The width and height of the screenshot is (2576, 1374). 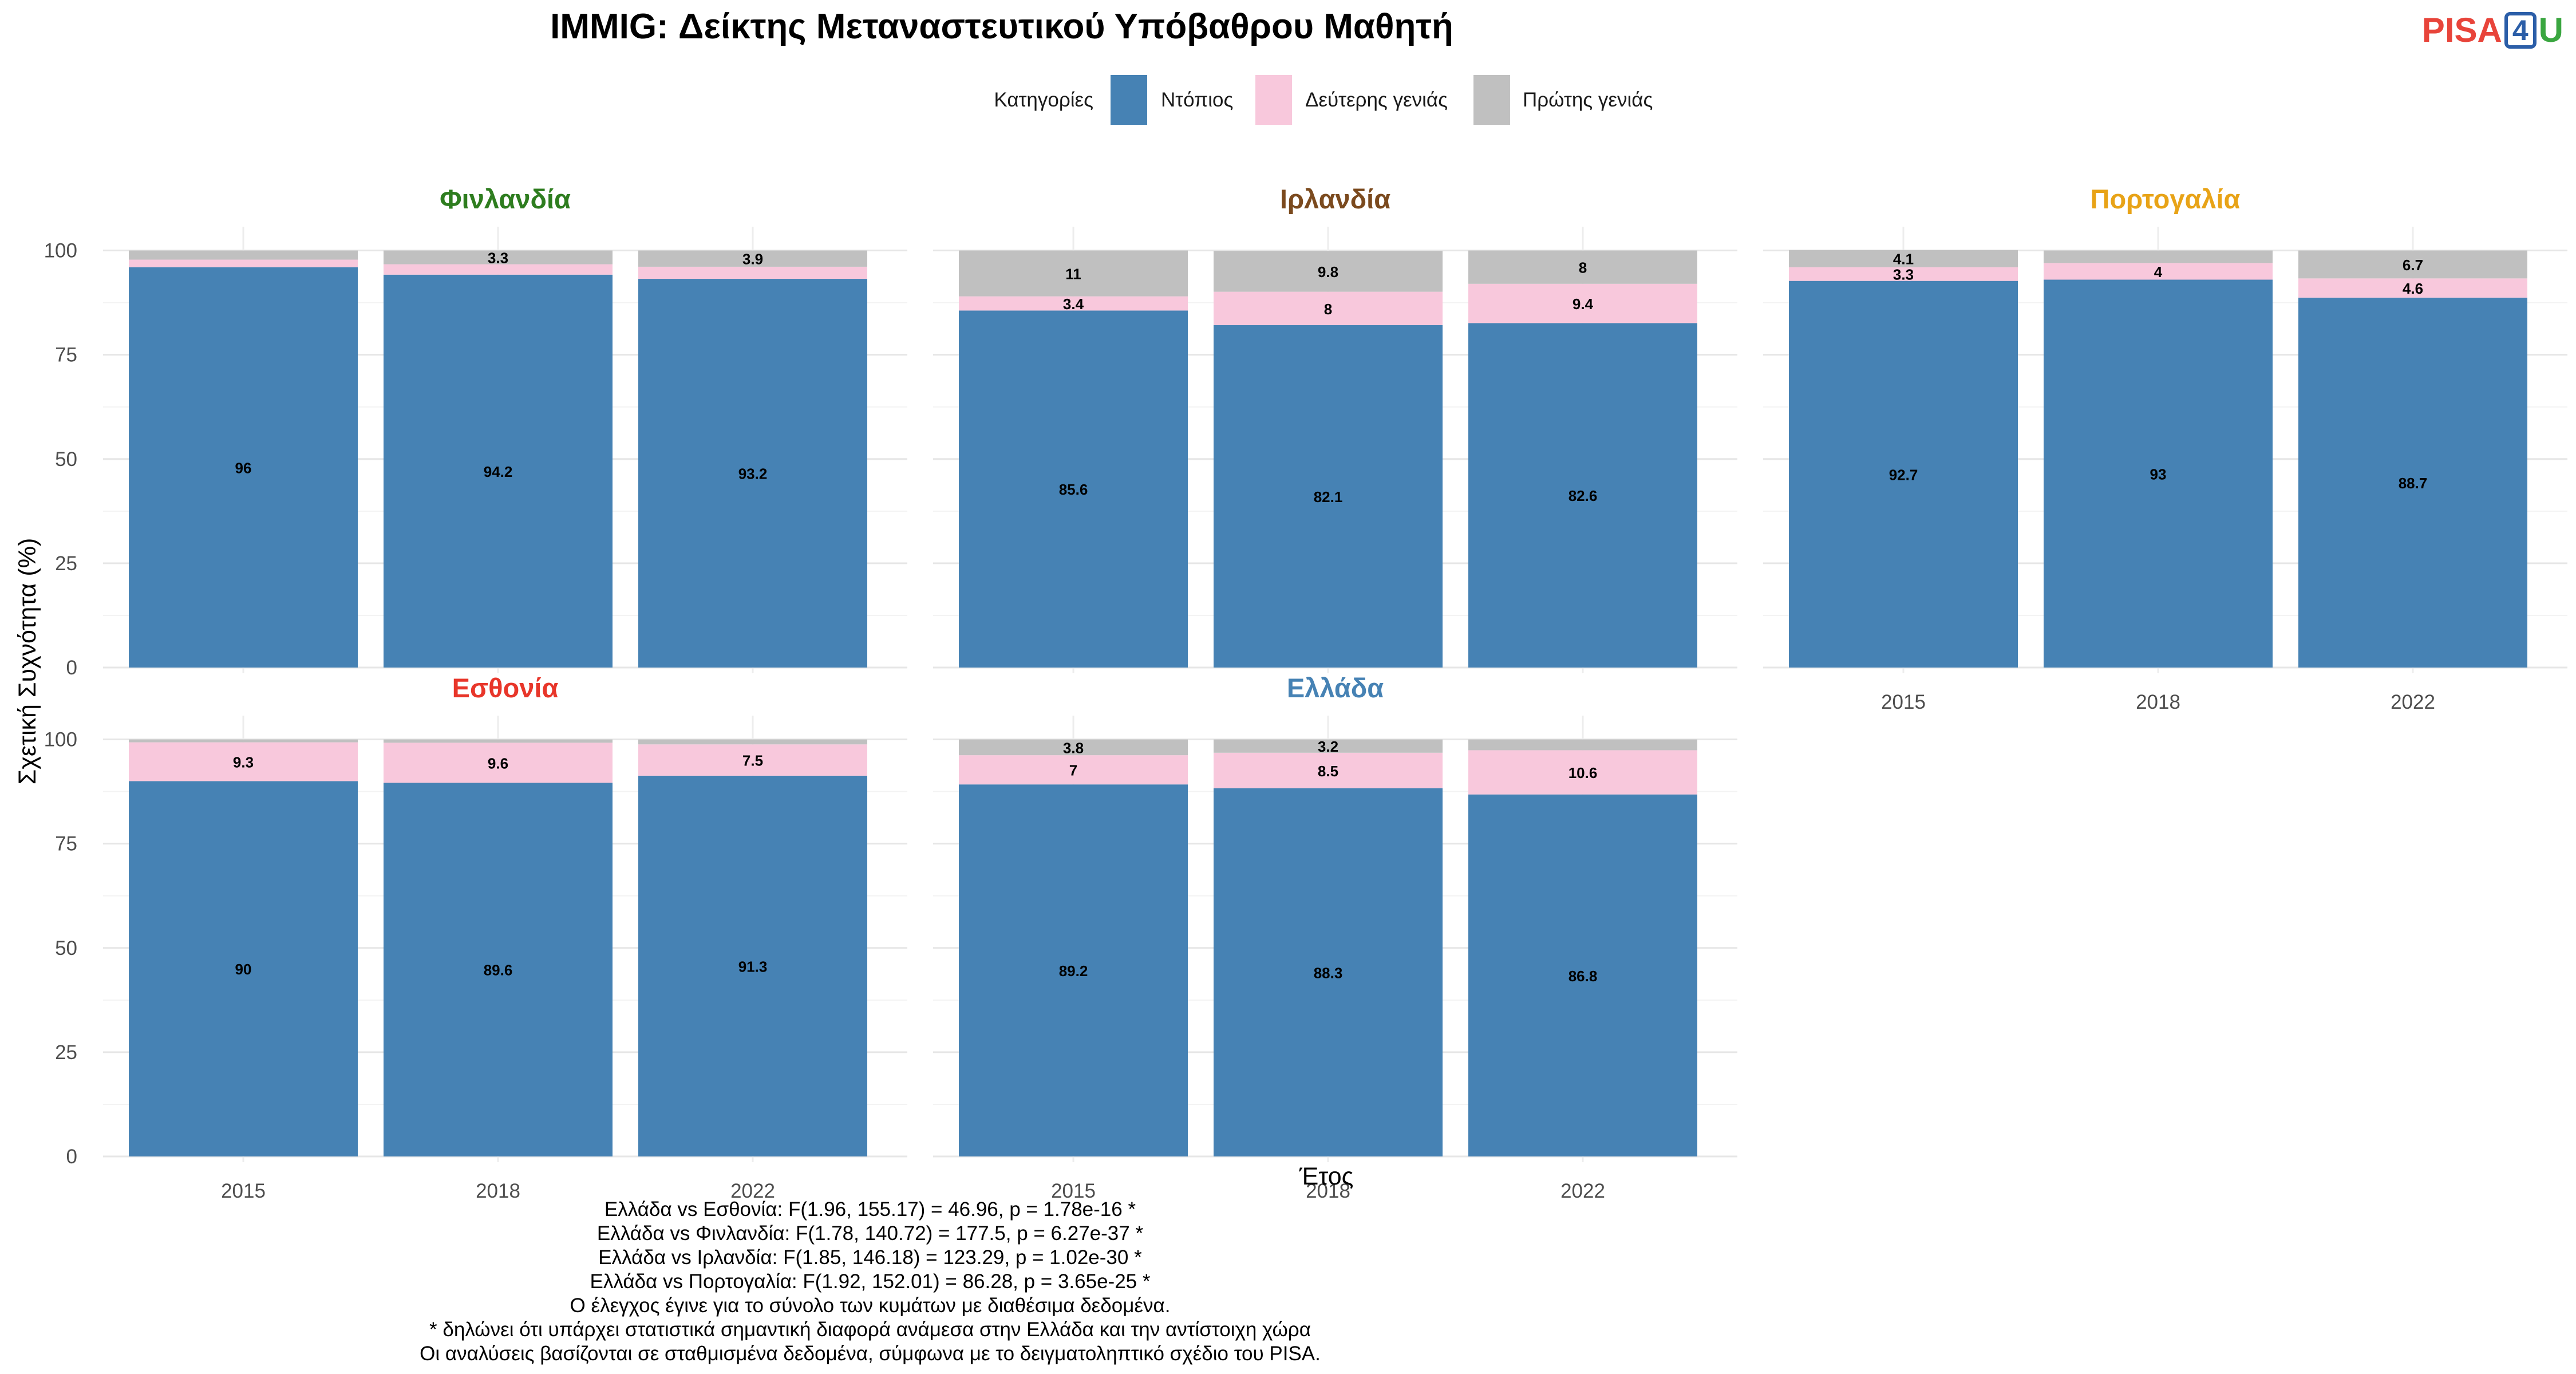 I want to click on data-label: 3.2, so click(x=1328, y=746).